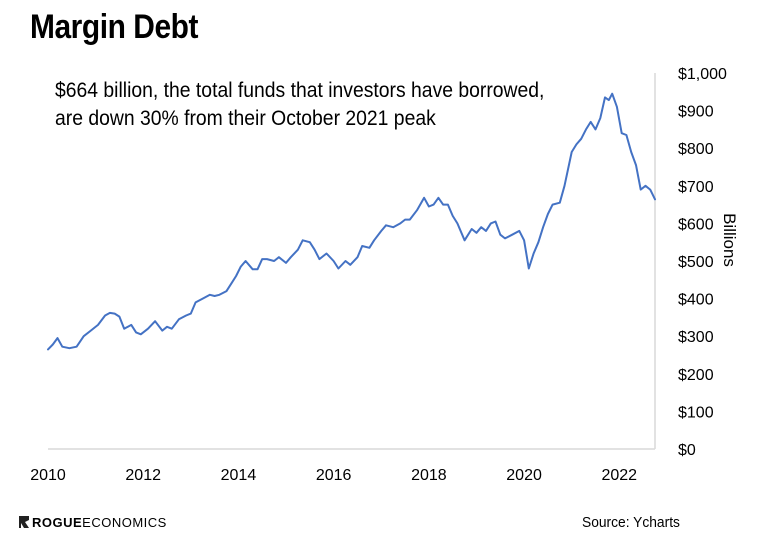  What do you see at coordinates (696, 187) in the screenshot?
I see `y-tick-label: $700` at bounding box center [696, 187].